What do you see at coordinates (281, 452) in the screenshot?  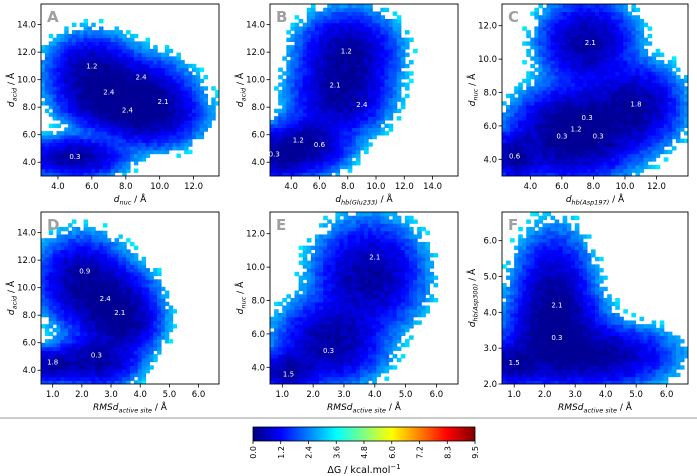 I see `colorbar-tick-label: 1.2` at bounding box center [281, 452].